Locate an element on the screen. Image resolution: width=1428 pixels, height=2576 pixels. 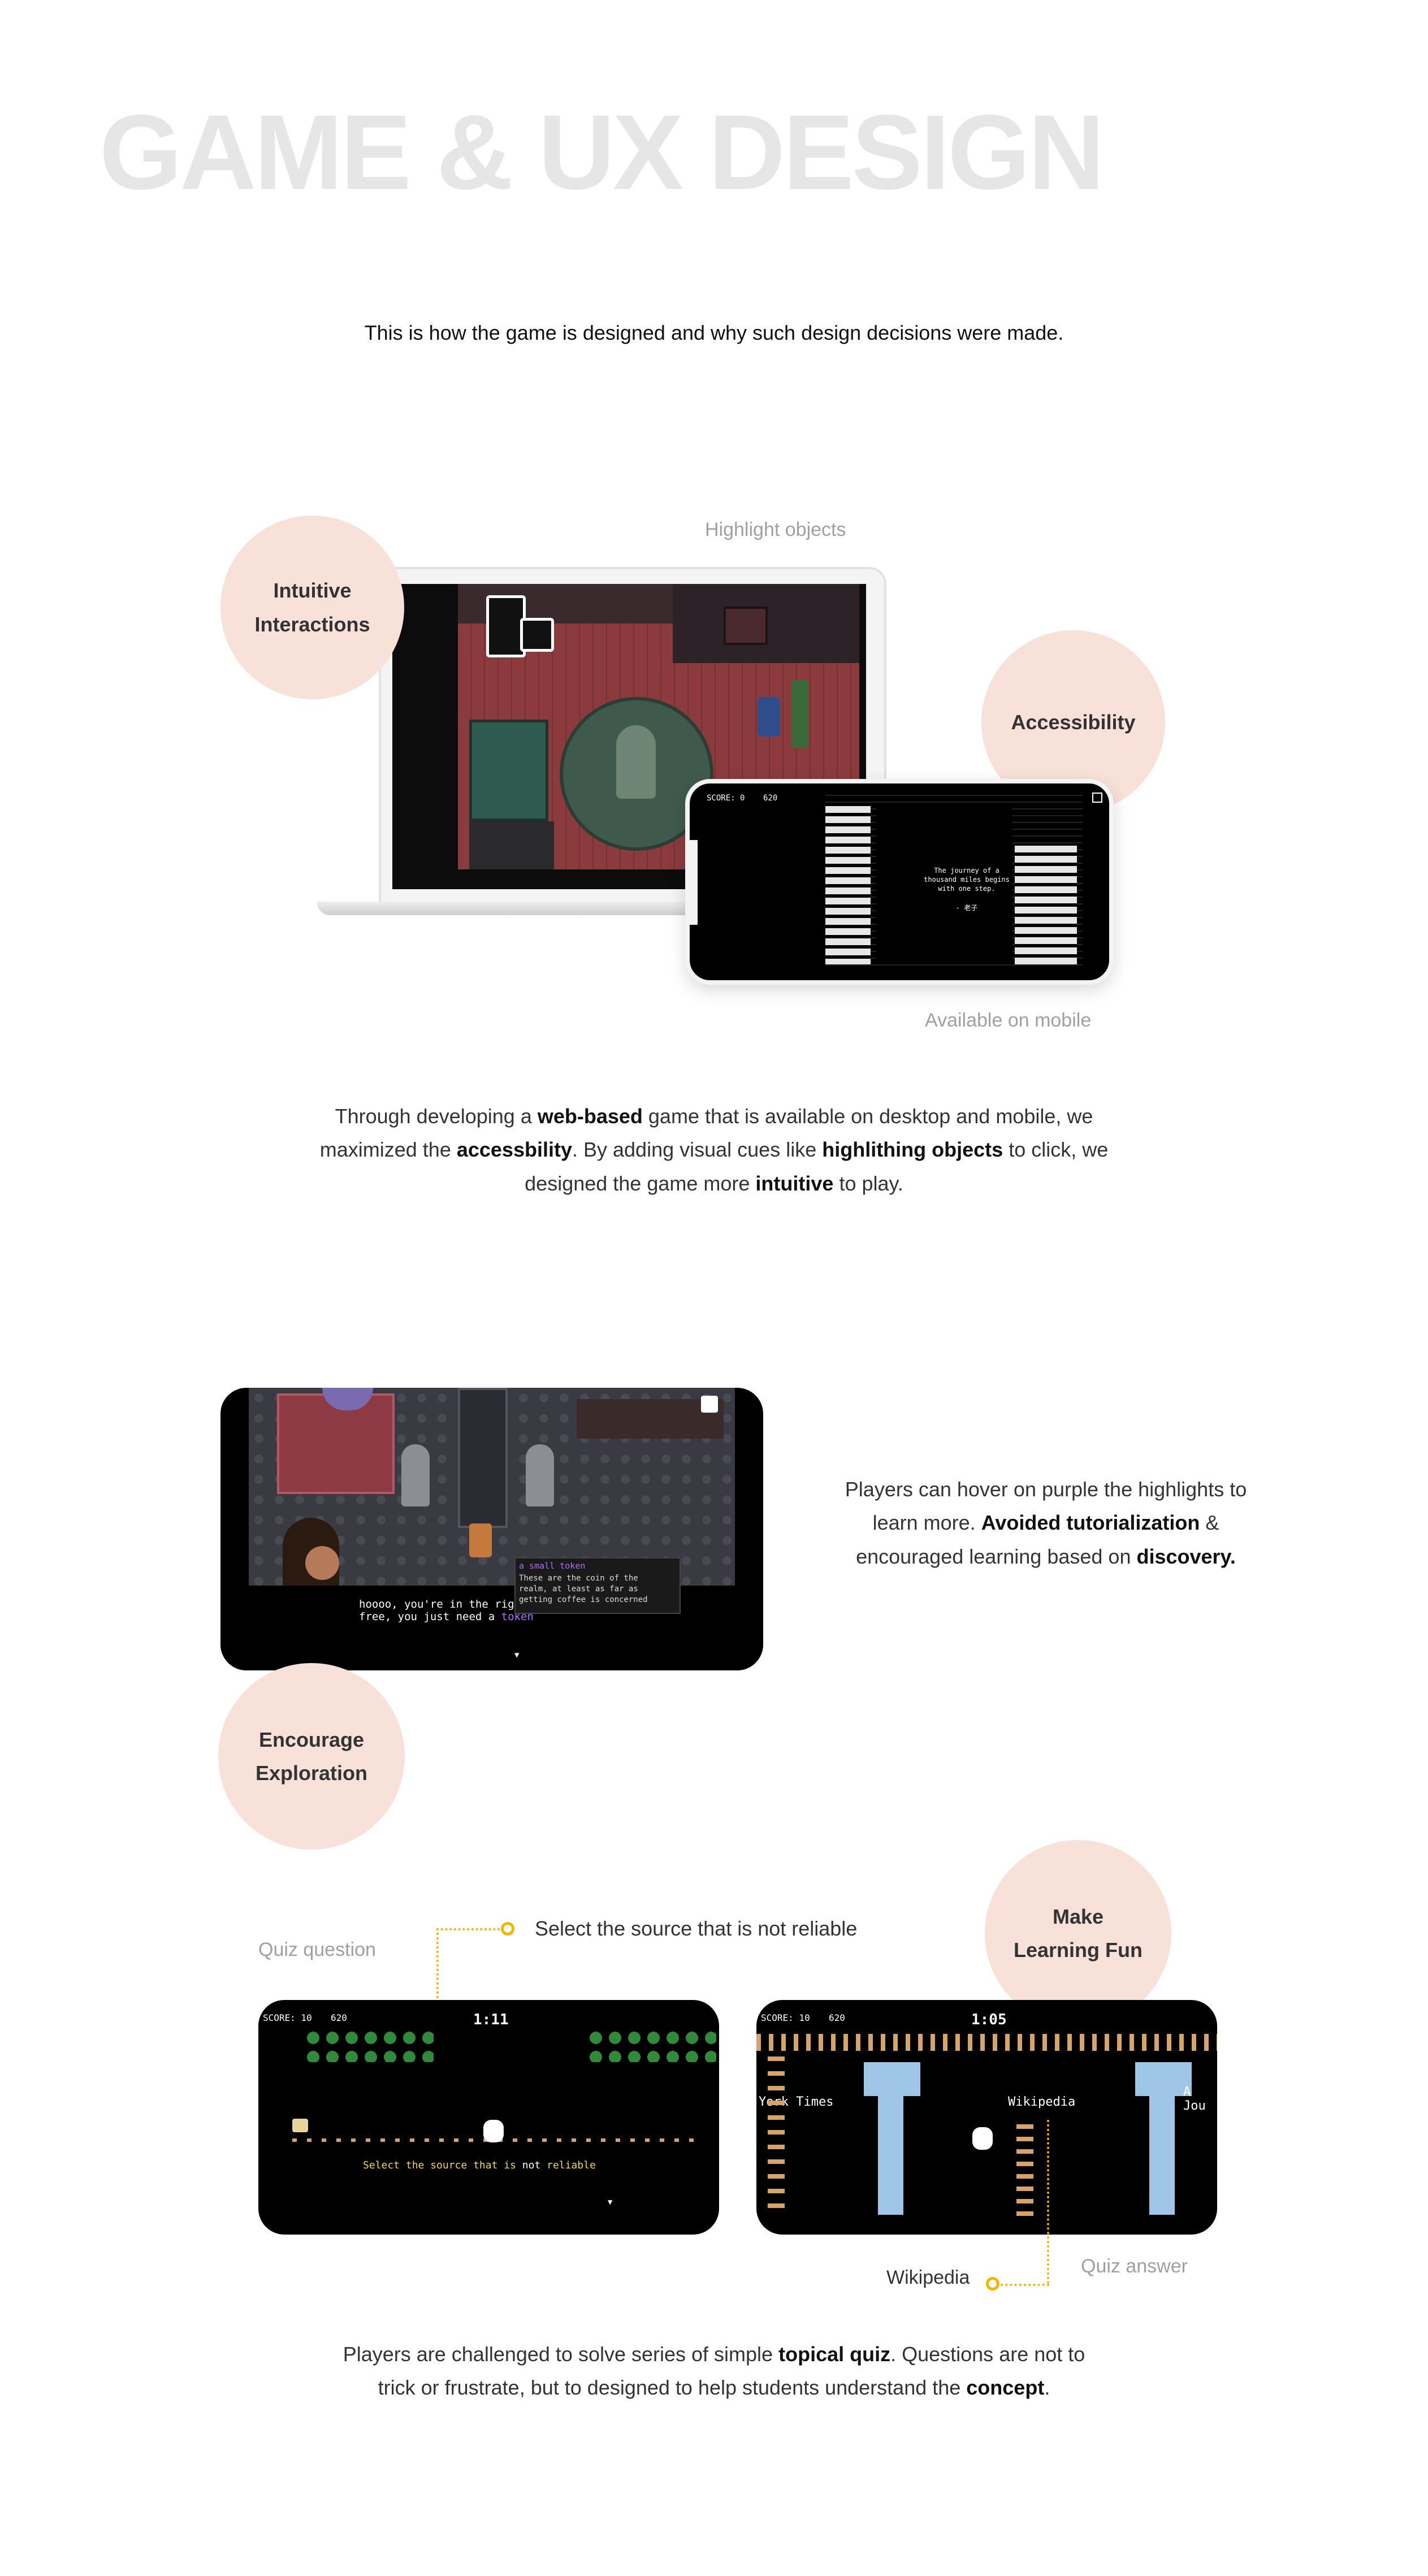
answer-sign-right: A Jou is located at coordinates (1194, 2099).